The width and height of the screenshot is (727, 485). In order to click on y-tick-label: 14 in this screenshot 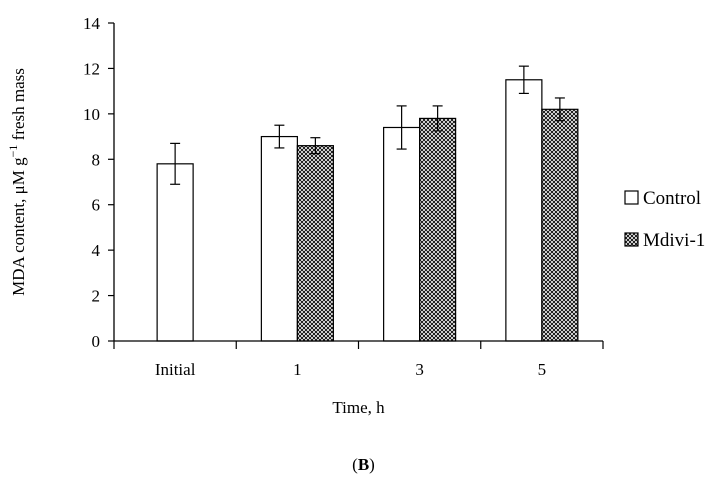, I will do `click(92, 23)`.